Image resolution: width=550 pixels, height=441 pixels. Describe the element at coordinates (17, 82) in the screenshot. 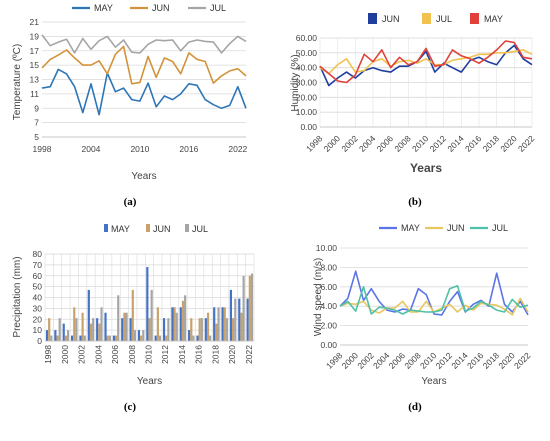

I see `y-axis-label: Temperature (ºC)` at that location.